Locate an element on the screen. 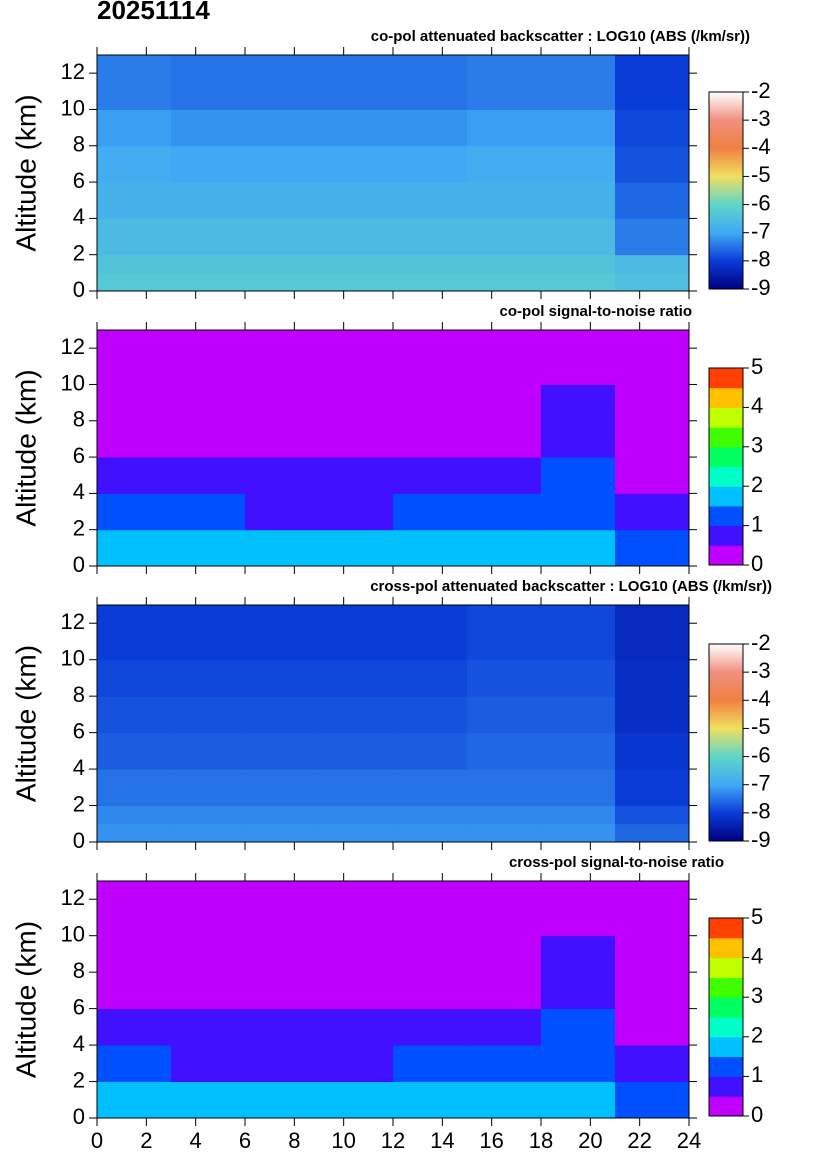  y-tick-label: 12 is located at coordinates (73, 621).